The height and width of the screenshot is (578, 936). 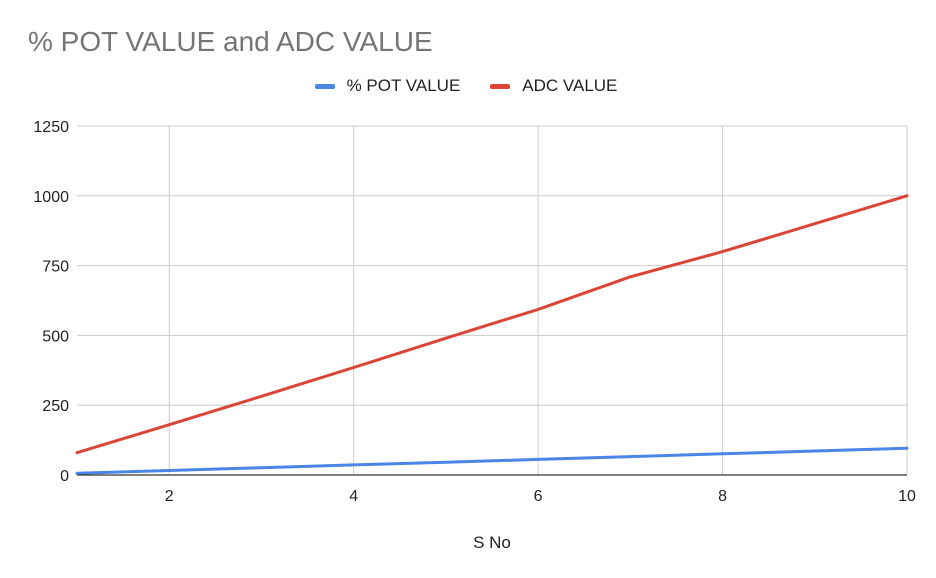 I want to click on chart-title: % POT VALUE and ADC VALUE, so click(x=230, y=41).